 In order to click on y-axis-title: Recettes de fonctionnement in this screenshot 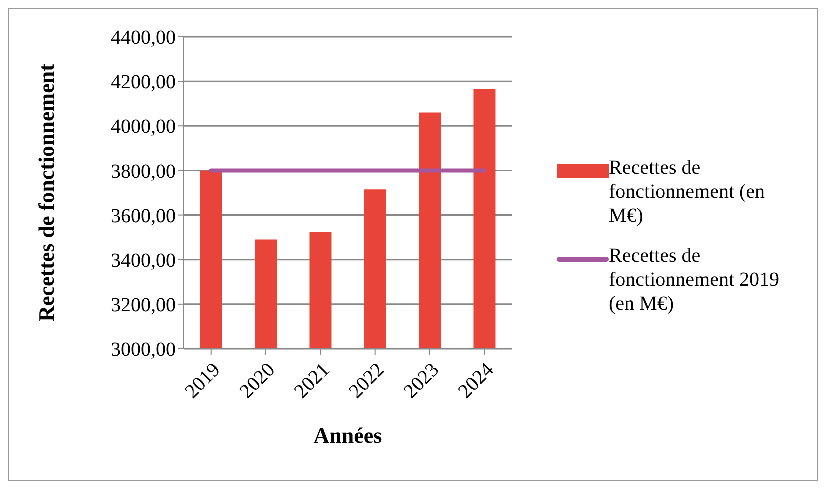, I will do `click(46, 192)`.